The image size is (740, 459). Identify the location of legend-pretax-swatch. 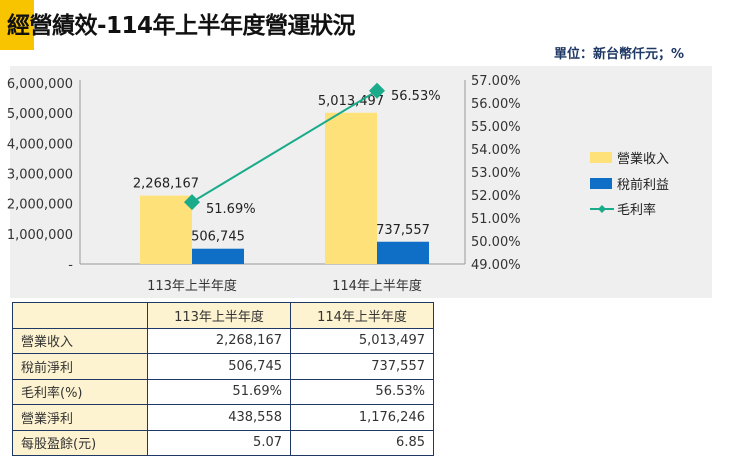
(601, 183).